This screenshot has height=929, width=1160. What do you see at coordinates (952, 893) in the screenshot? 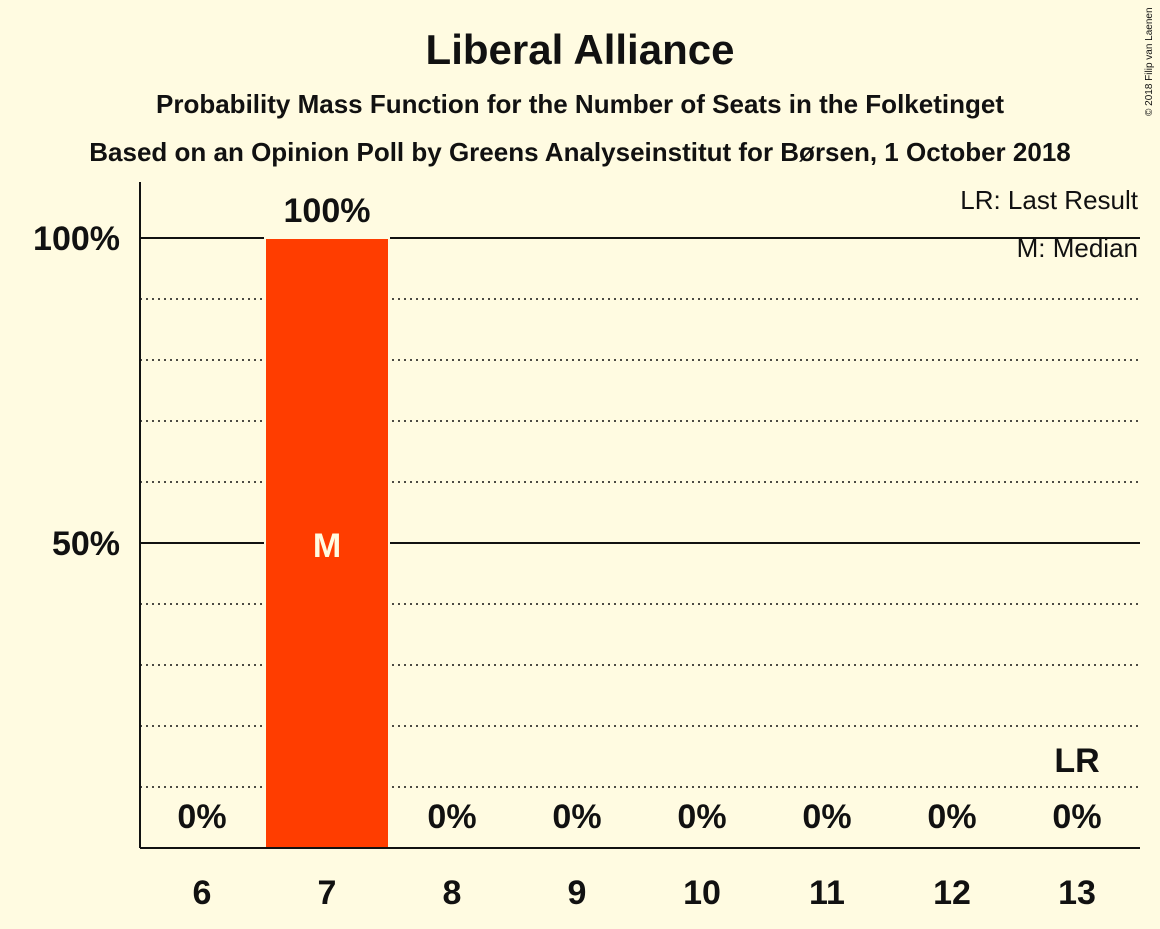
I see `x-tick-label: 12` at bounding box center [952, 893].